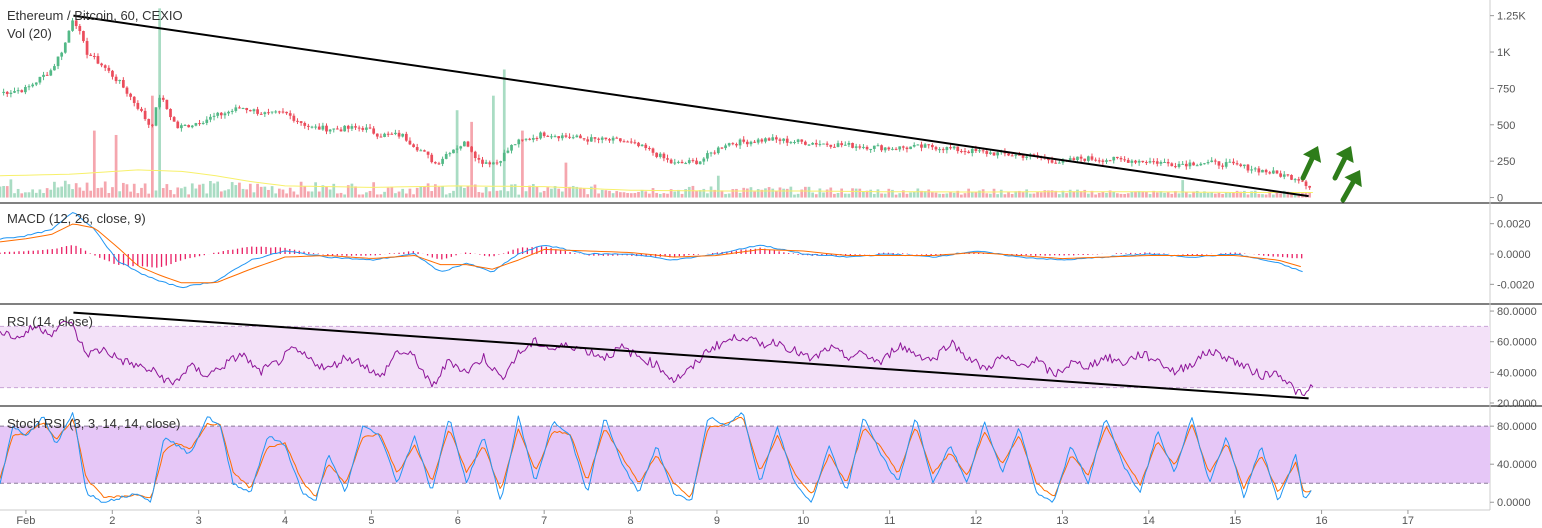 Image resolution: width=1542 pixels, height=528 pixels. Describe the element at coordinates (94, 423) in the screenshot. I see `stoch-rsi-pane-title: Stoch RSI (3, 3, 14, 14, close)` at that location.